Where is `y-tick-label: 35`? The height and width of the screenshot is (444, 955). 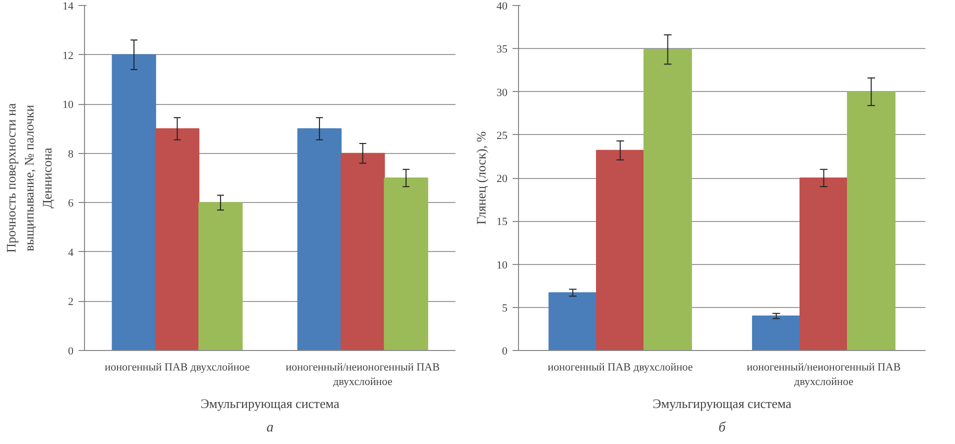
y-tick-label: 35 is located at coordinates (502, 50).